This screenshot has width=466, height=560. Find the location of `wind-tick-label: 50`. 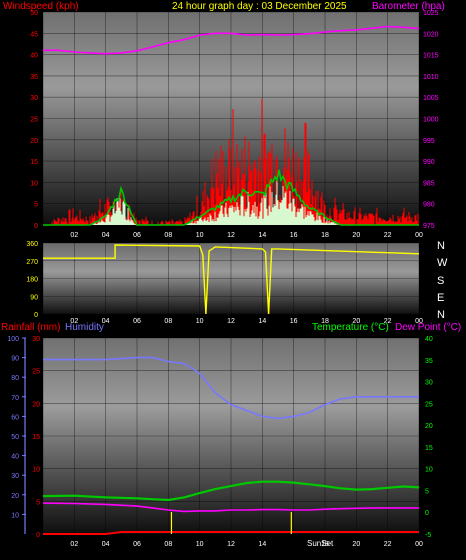

wind-tick-label: 50 is located at coordinates (34, 13).